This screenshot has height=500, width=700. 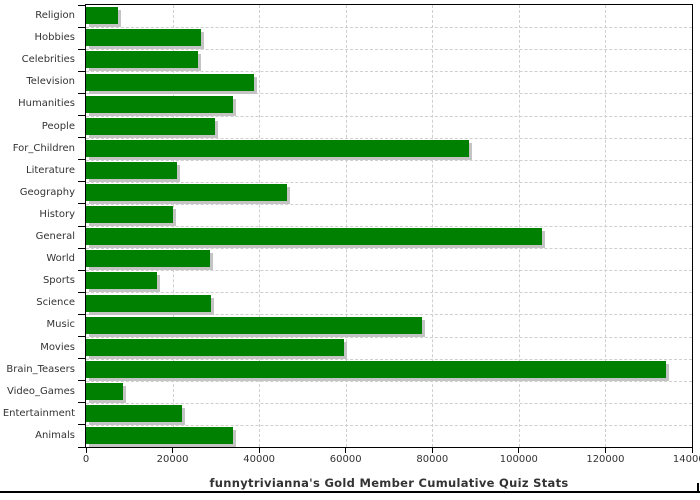 I want to click on page-bottom-border-corner, so click(x=698, y=488).